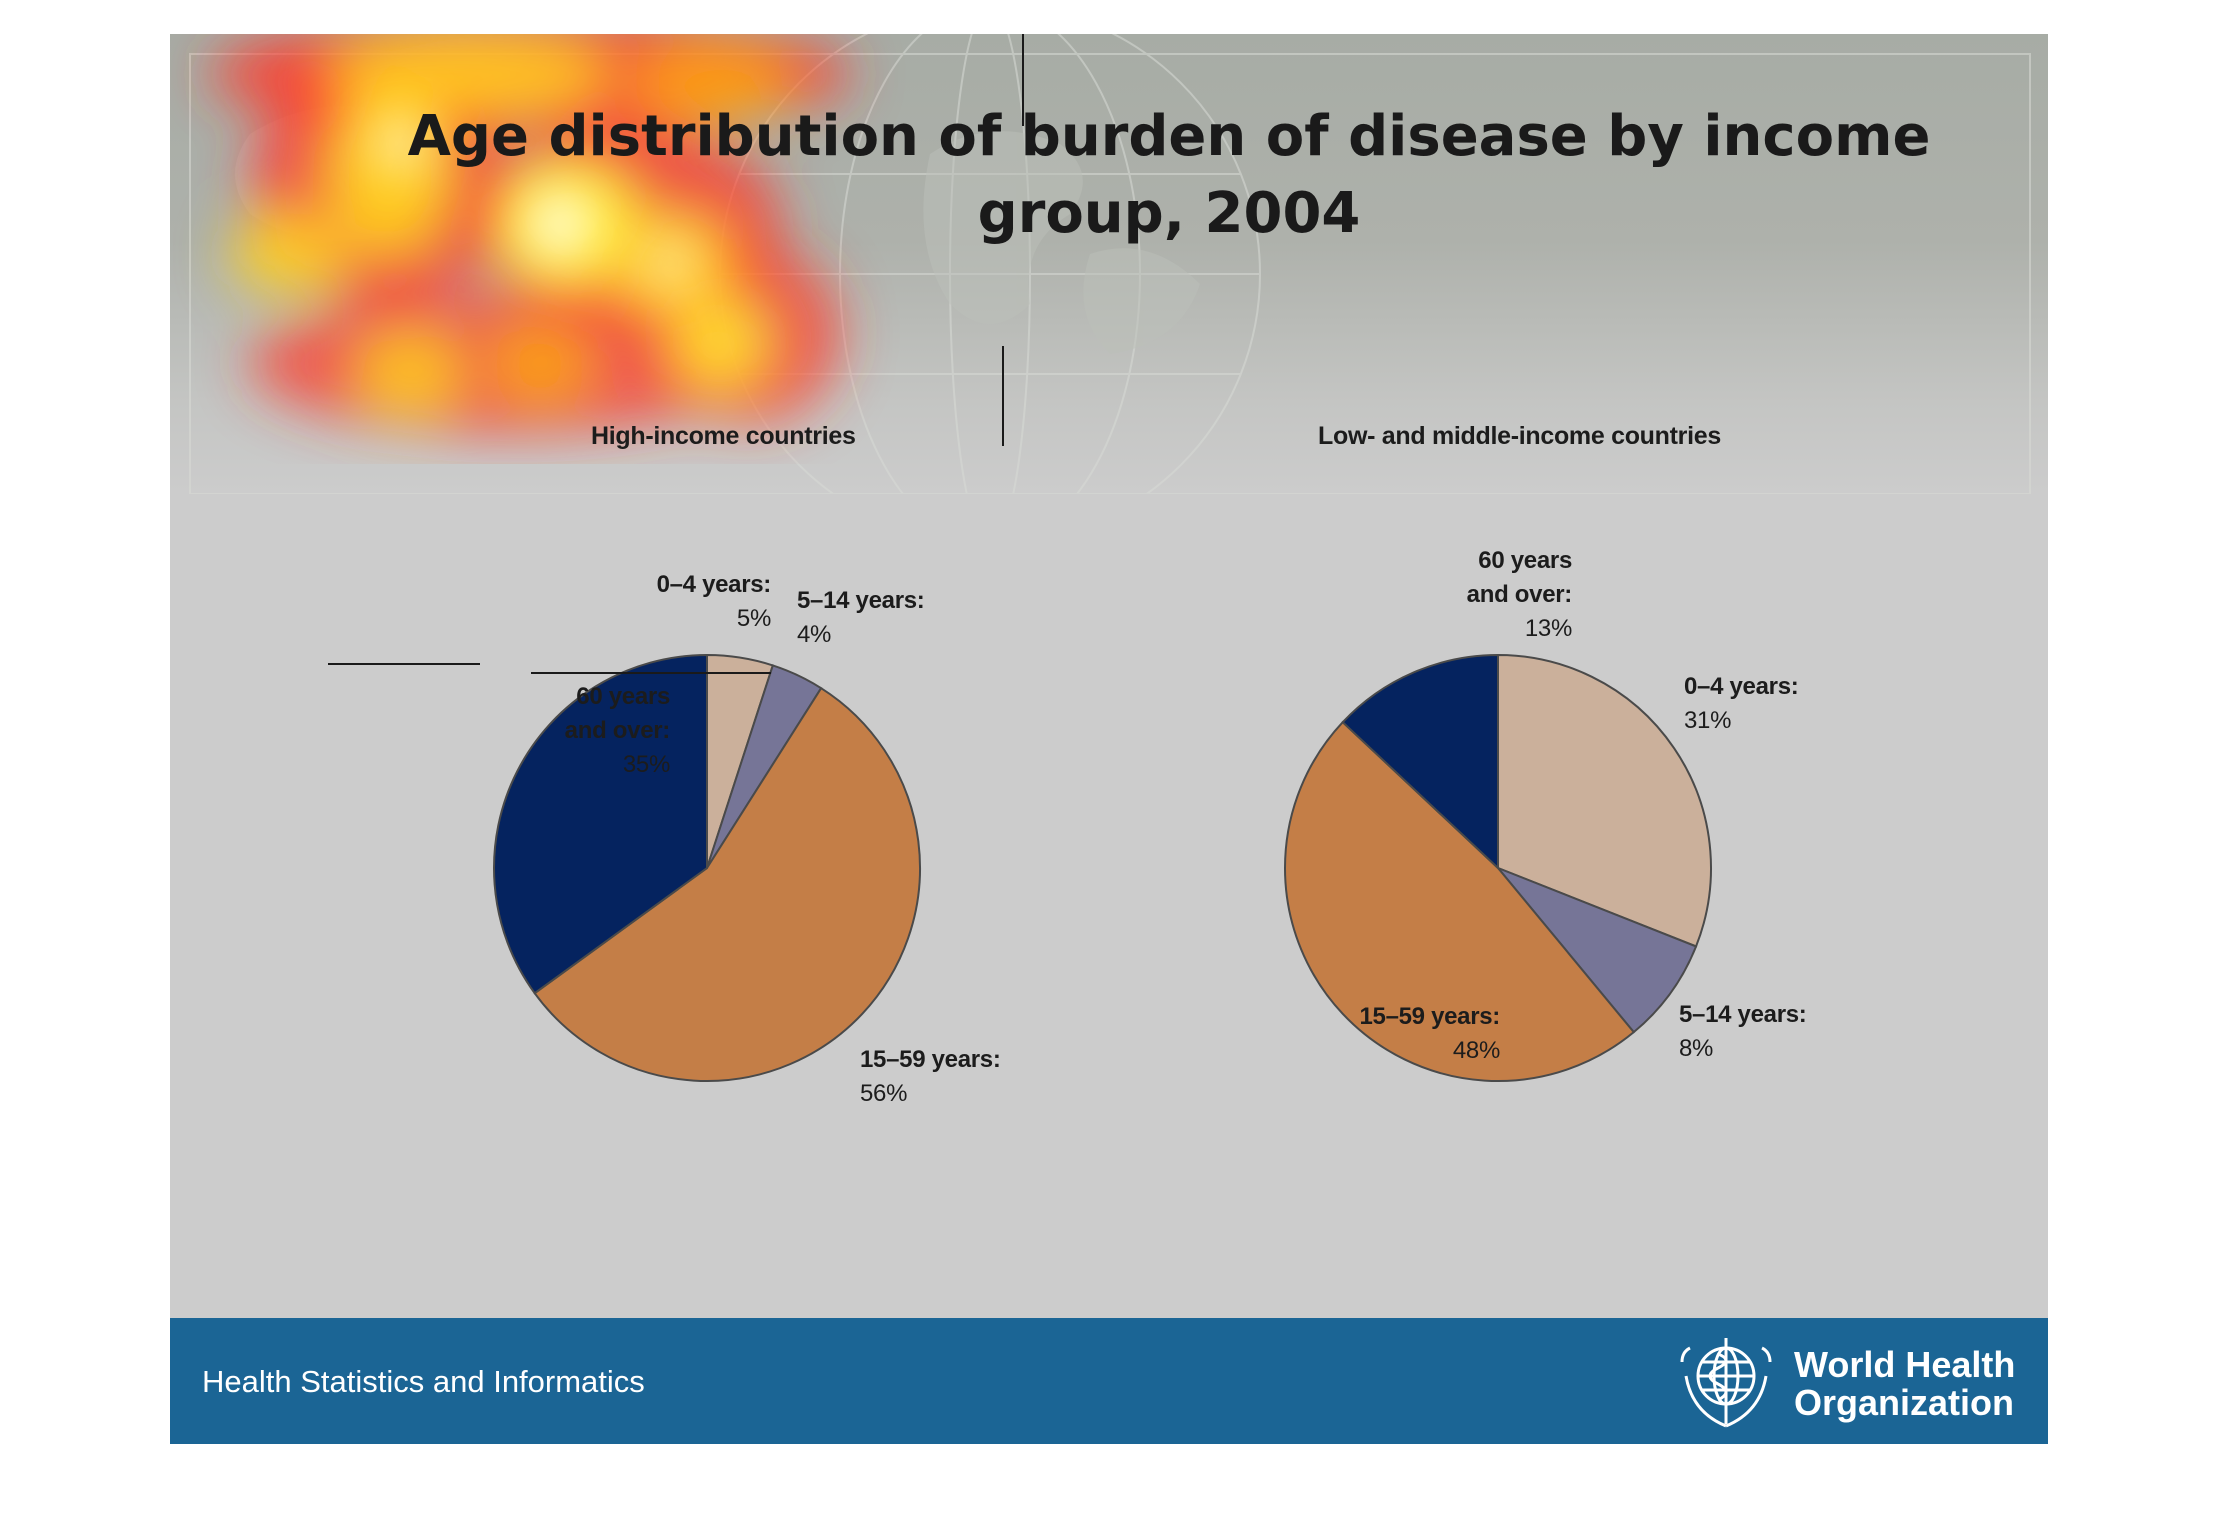 Image resolution: width=2216 pixels, height=1530 pixels. I want to click on org-name-line-1: World Health, so click(1905, 1364).